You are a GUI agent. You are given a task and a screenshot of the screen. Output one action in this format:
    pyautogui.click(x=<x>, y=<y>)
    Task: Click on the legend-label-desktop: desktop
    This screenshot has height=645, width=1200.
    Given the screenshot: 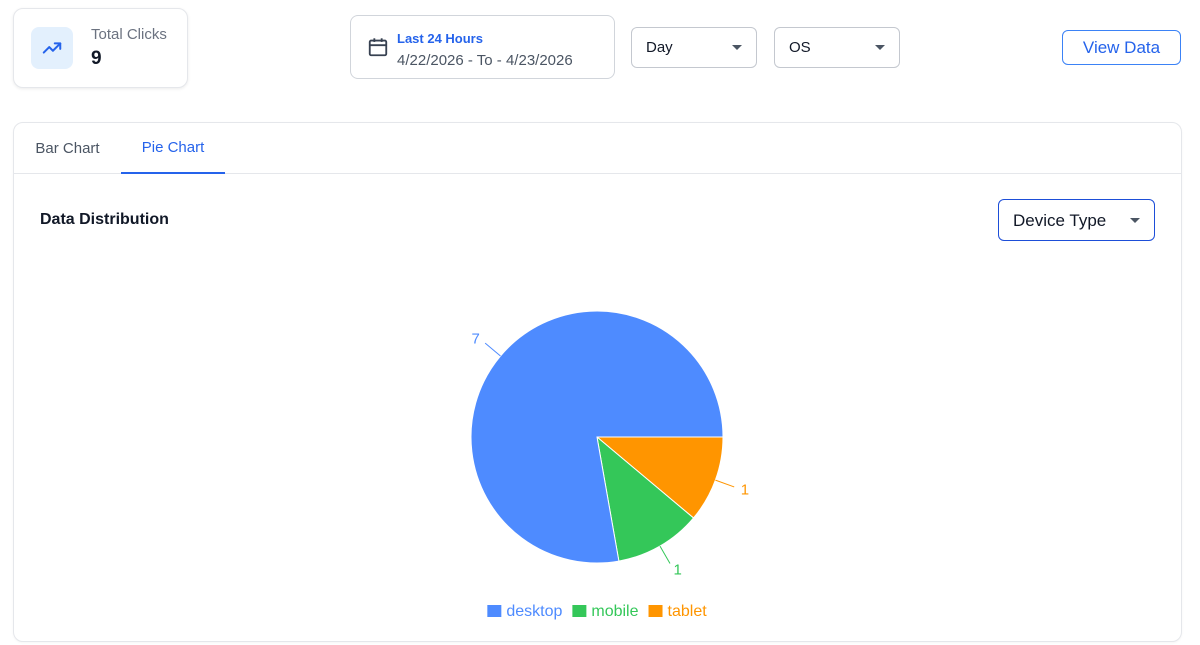 What is the action you would take?
    pyautogui.click(x=534, y=611)
    